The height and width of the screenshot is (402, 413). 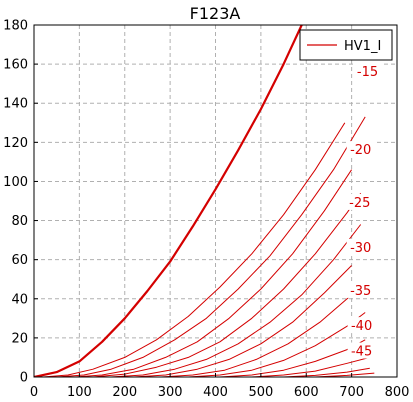 What do you see at coordinates (170, 392) in the screenshot?
I see `x-tick-label: 300` at bounding box center [170, 392].